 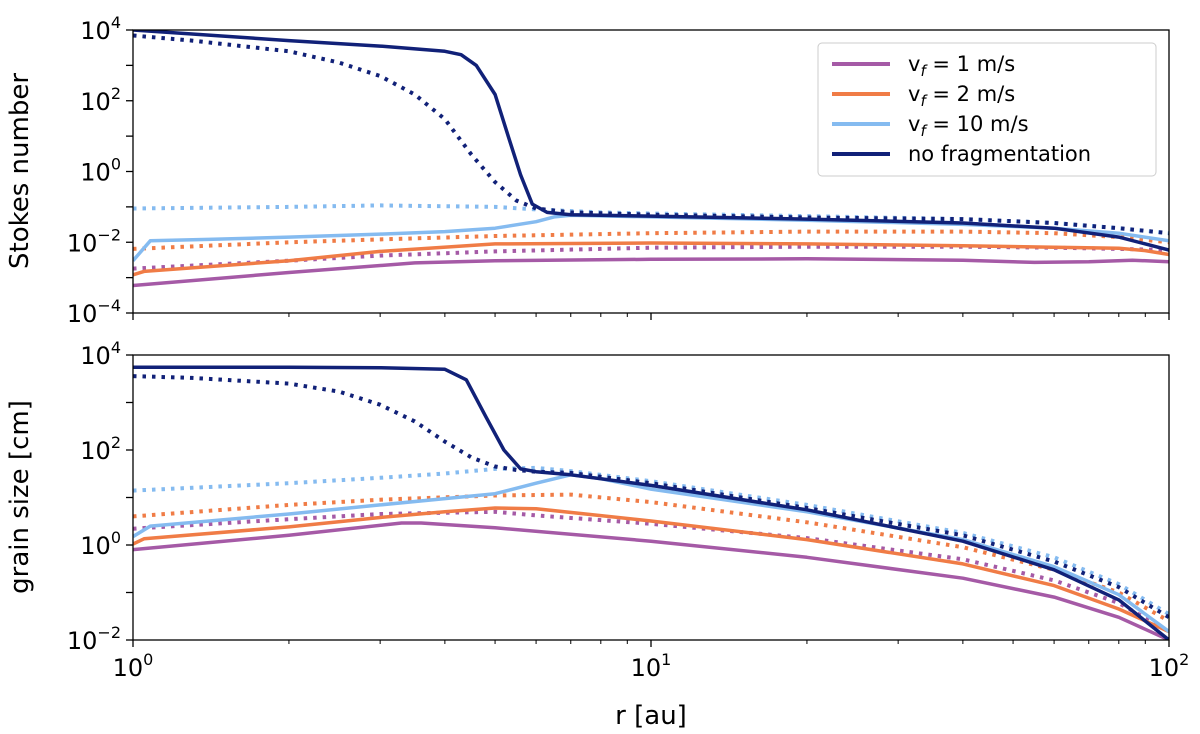 I want to click on stokes-y-tick-label: 10², so click(x=100, y=100).